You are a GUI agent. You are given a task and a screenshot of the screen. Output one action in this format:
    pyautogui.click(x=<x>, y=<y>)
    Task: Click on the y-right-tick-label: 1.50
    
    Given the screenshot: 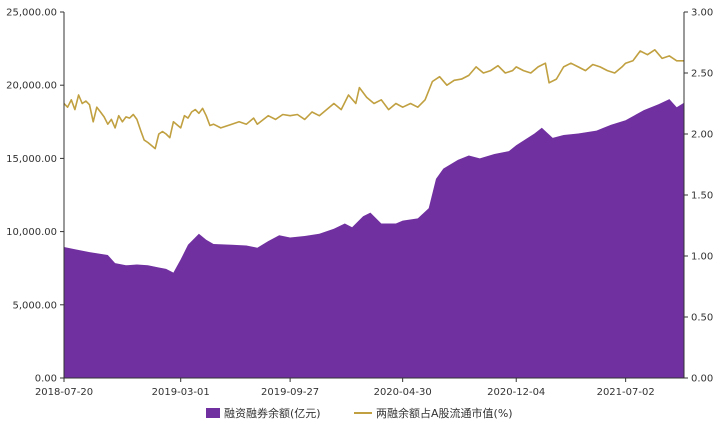 What is the action you would take?
    pyautogui.click(x=702, y=196)
    